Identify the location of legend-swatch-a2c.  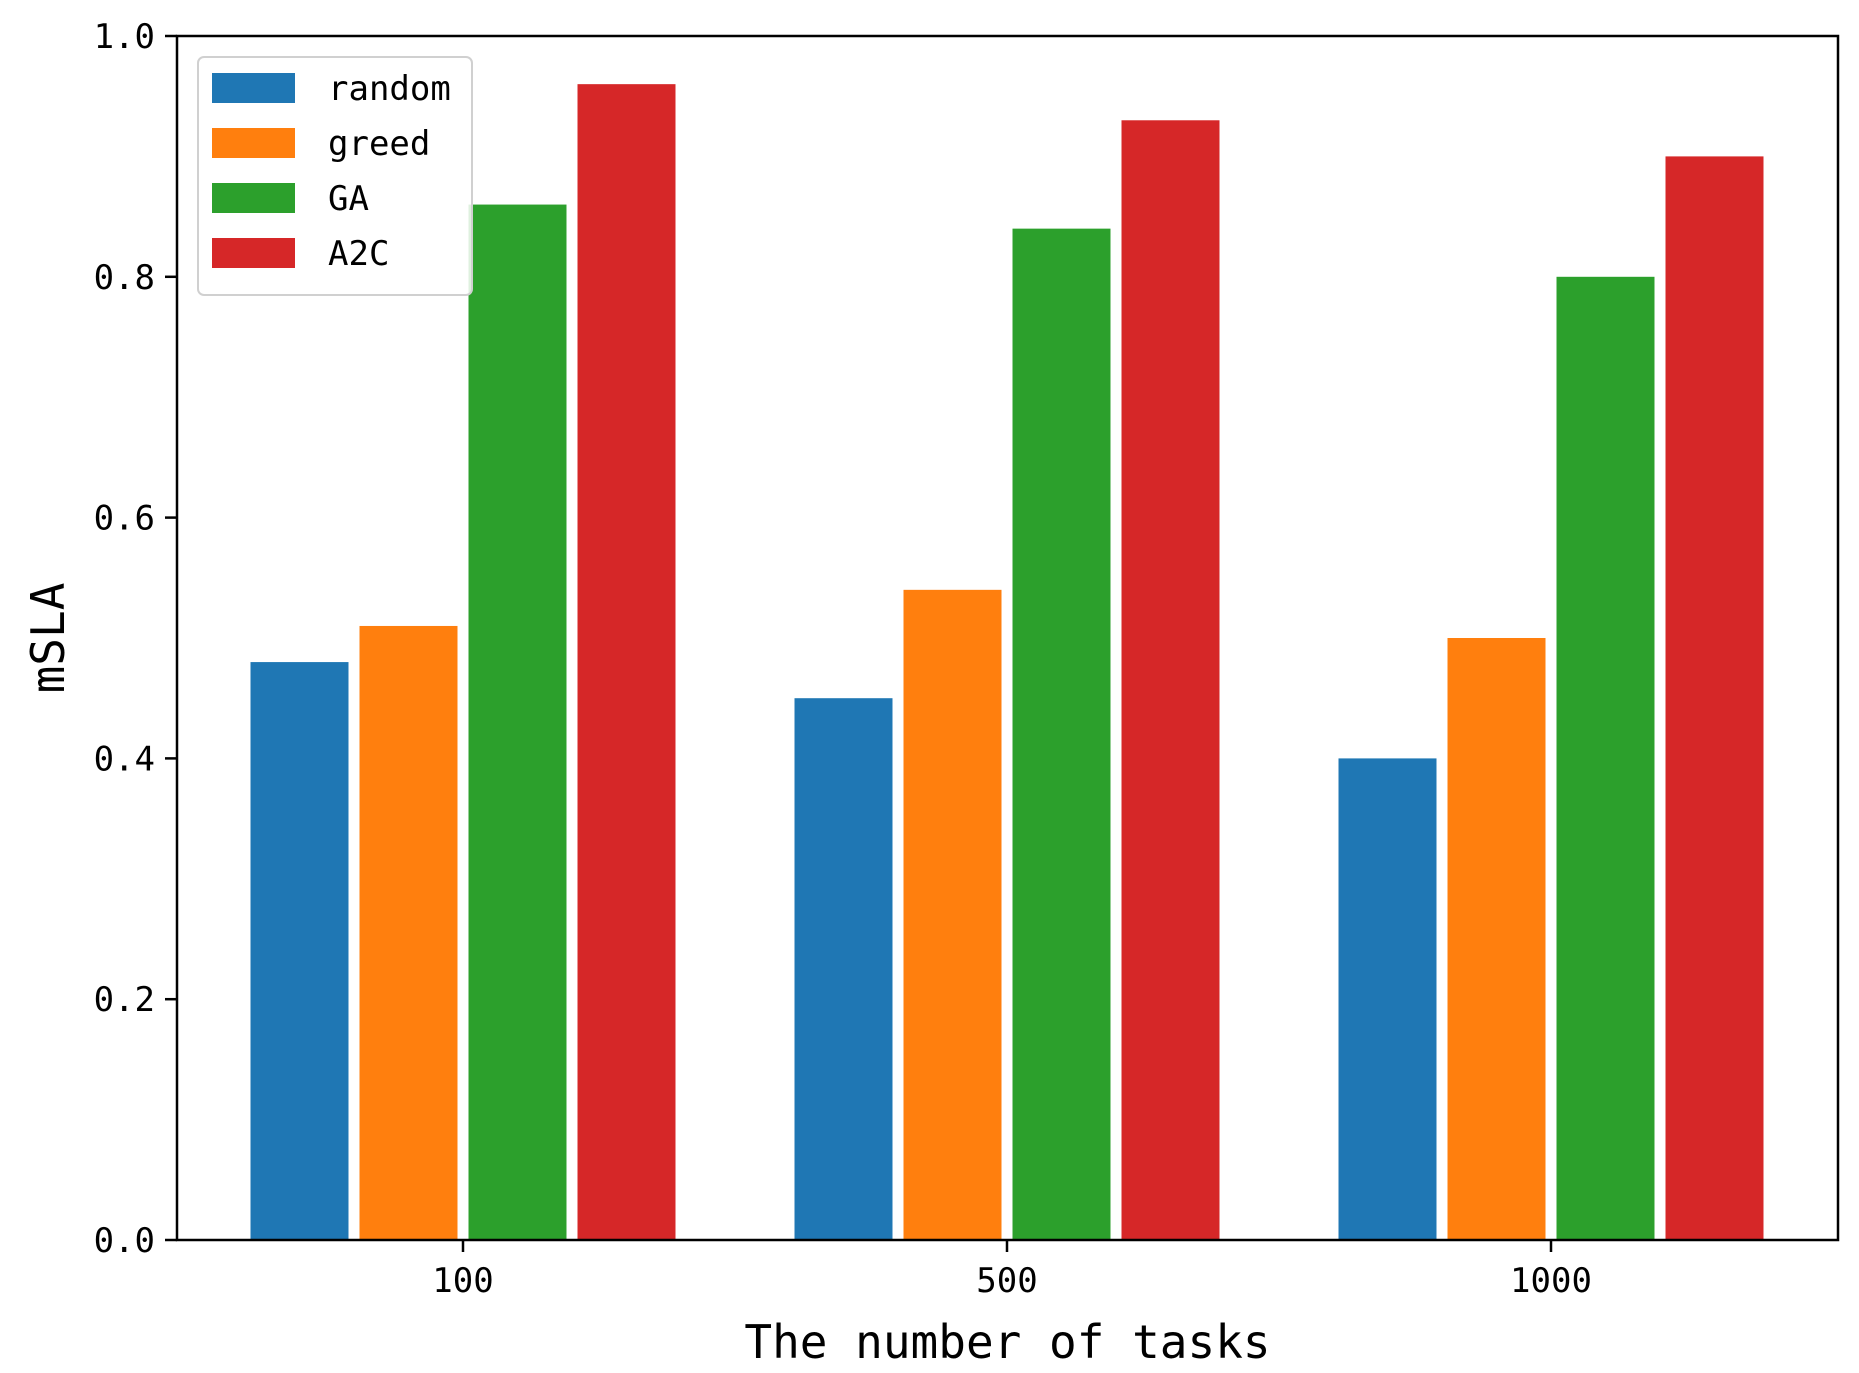
(253, 253).